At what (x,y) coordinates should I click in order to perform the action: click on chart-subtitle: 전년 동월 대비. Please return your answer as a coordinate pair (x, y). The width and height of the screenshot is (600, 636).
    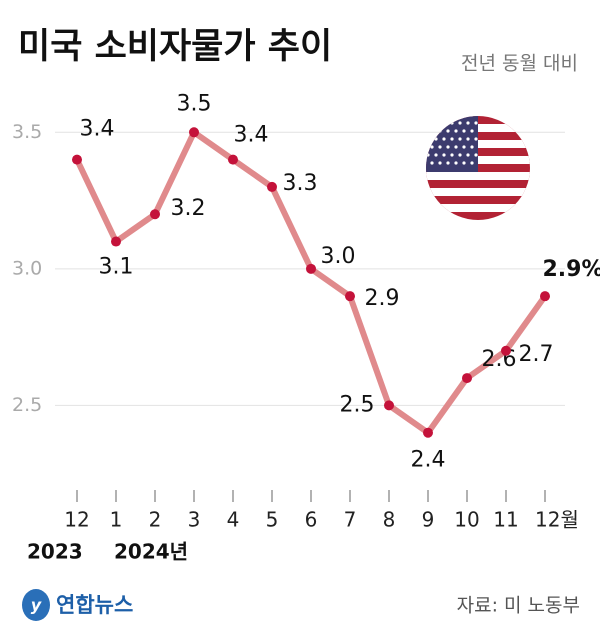
    Looking at the image, I should click on (519, 64).